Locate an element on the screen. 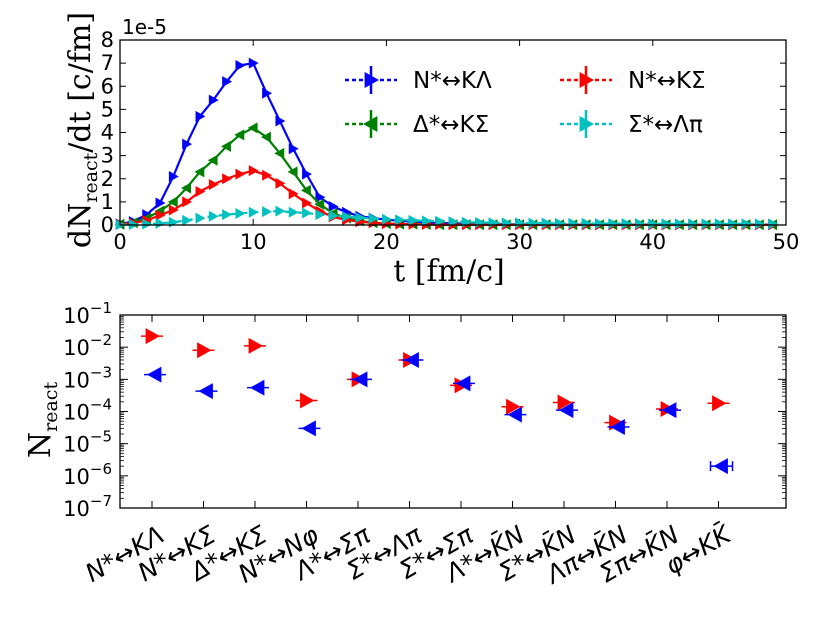 The image size is (830, 623). legend-label: Σ*↔Λπ is located at coordinates (665, 125).